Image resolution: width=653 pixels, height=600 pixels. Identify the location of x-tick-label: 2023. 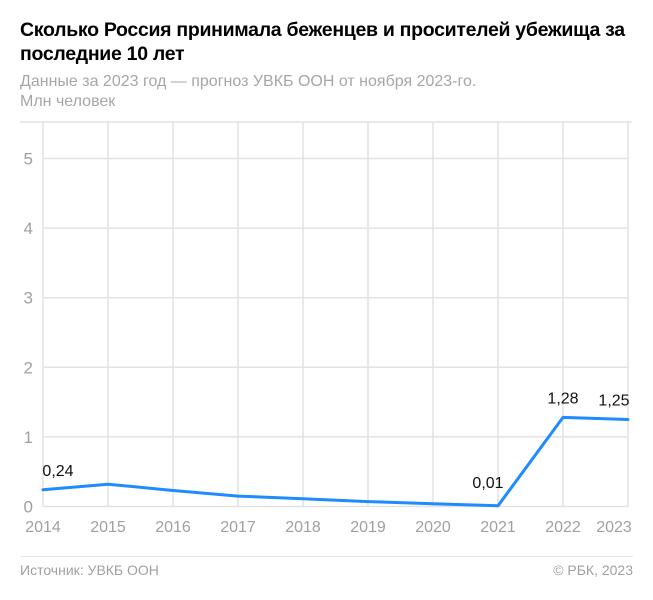
(614, 527).